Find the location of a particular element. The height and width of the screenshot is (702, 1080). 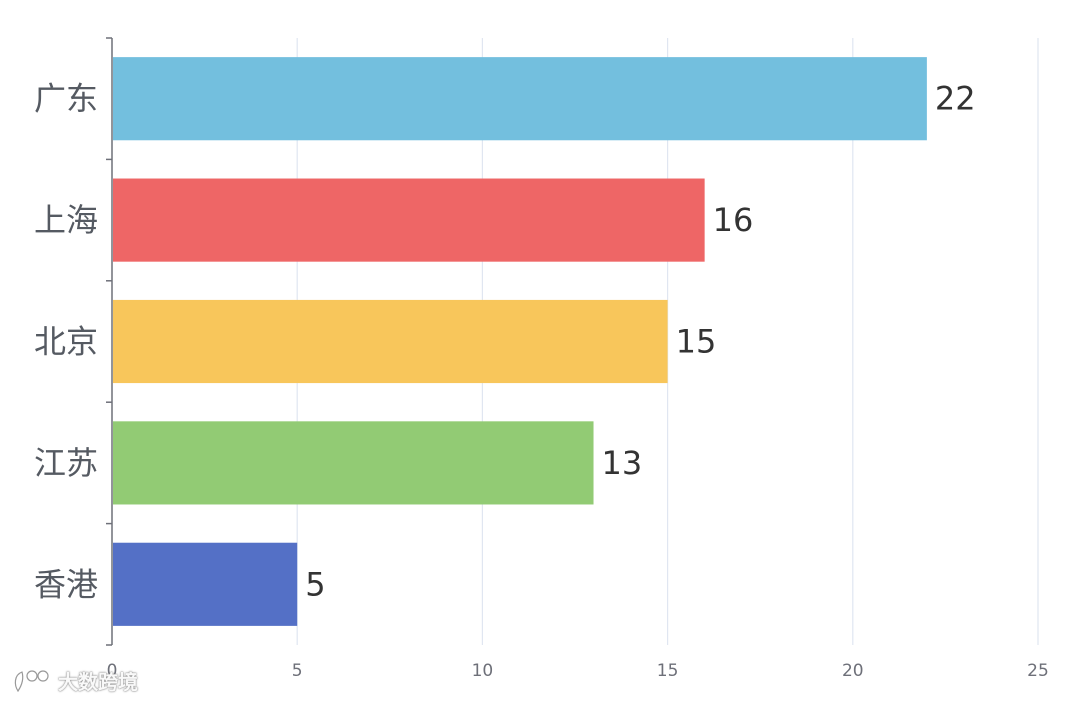

value-label: 15 is located at coordinates (696, 342).